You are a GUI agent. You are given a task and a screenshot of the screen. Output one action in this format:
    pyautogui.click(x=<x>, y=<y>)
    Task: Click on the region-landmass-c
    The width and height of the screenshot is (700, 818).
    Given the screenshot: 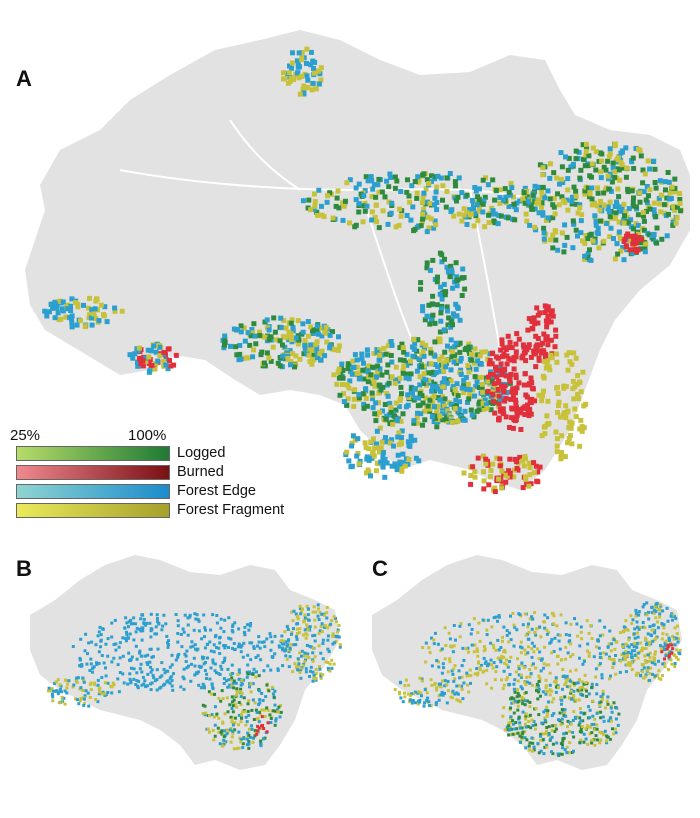 What is the action you would take?
    pyautogui.click(x=527, y=662)
    